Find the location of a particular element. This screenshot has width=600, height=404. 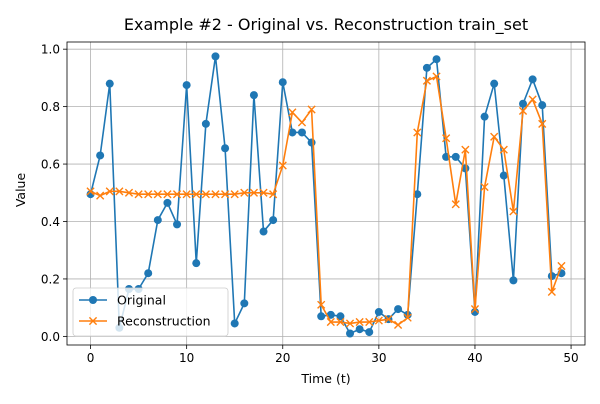

legend: Original Reconstruction is located at coordinates (150, 312).